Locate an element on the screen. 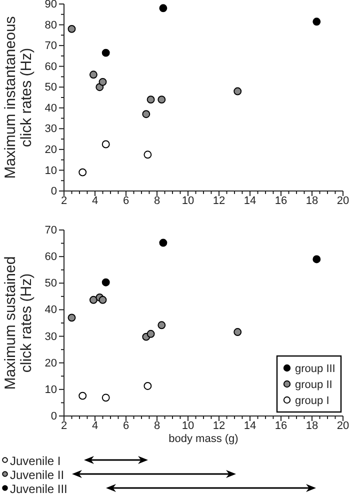 The width and height of the screenshot is (350, 500). text: Juvenile II is located at coordinates (37, 475).